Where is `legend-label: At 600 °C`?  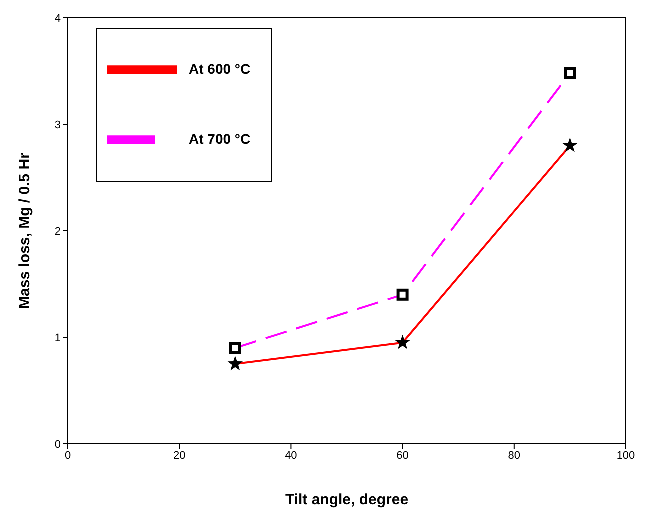
legend-label: At 600 °C is located at coordinates (220, 68).